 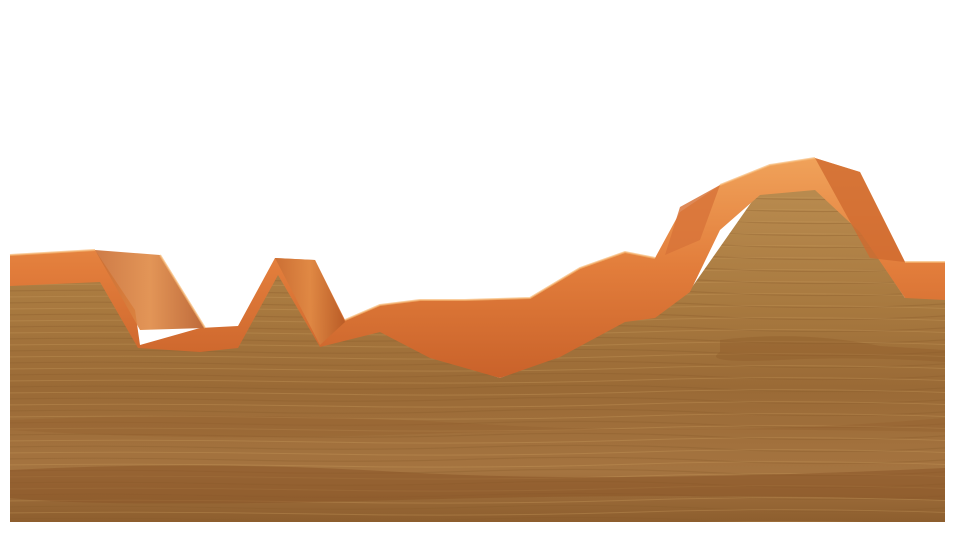 I want to click on ridge-slope, so click(x=860, y=210).